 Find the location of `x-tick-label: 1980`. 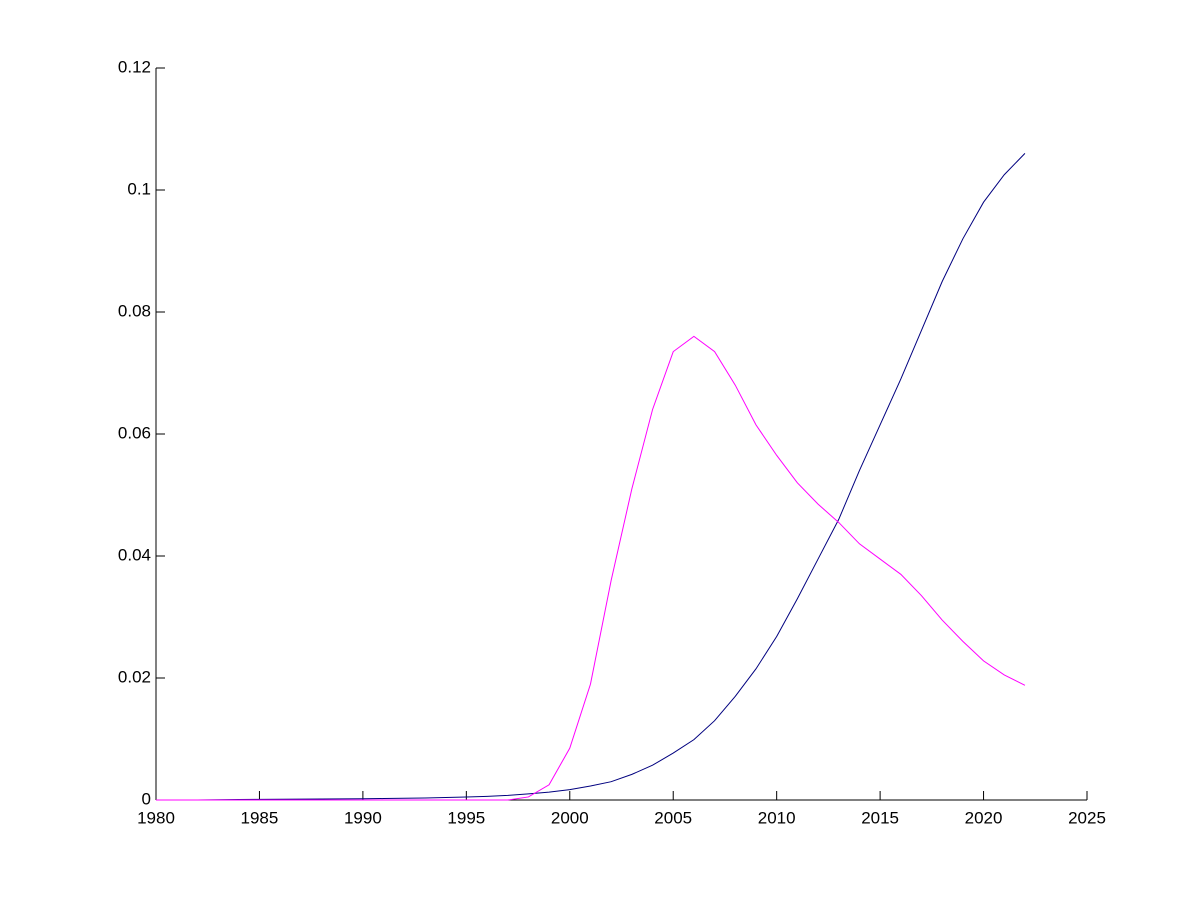

x-tick-label: 1980 is located at coordinates (156, 817).